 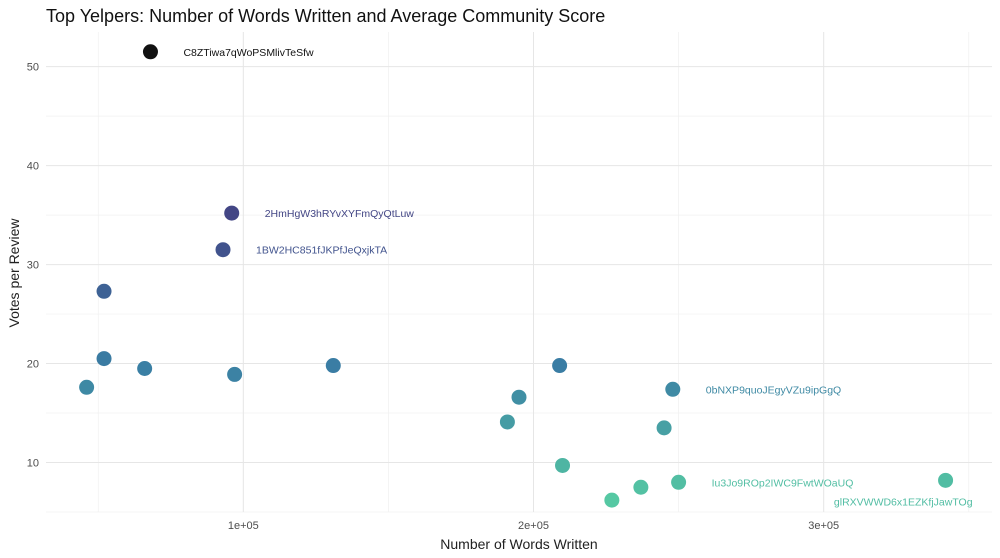 I want to click on point-label: 0bNXP9quoJEgyVZu9ipGgQ, so click(x=773, y=390).